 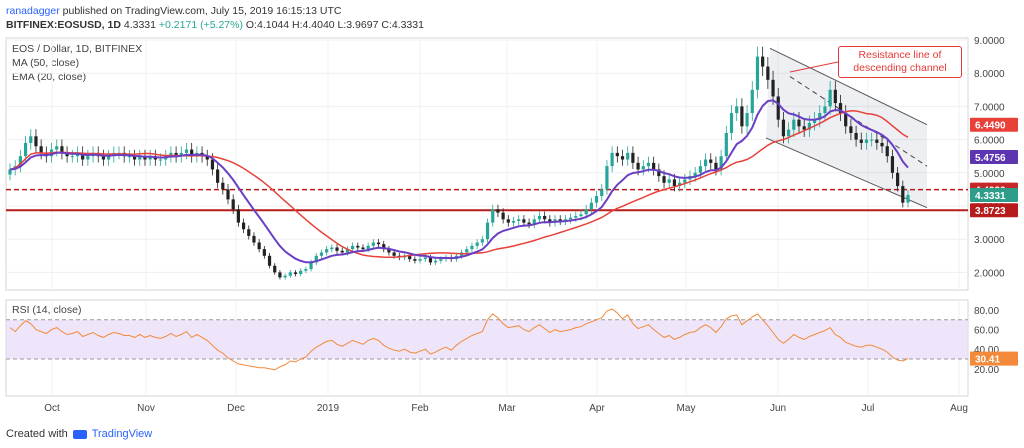 What do you see at coordinates (989, 273) in the screenshot?
I see `price-tick-label: 2.0000` at bounding box center [989, 273].